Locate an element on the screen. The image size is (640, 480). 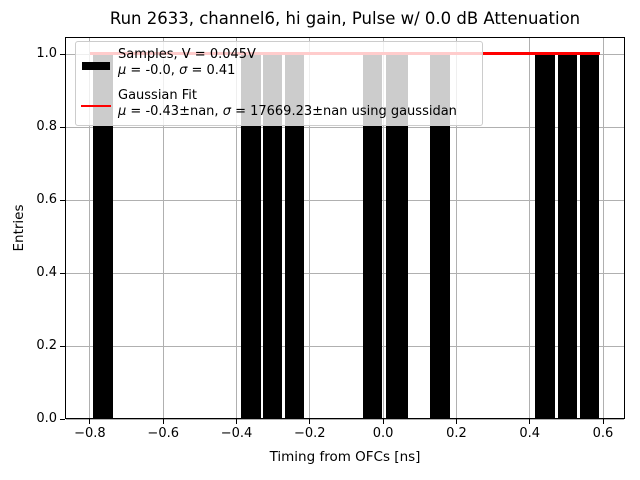
legend-fit-line1: Gaussian Fit is located at coordinates (158, 95).